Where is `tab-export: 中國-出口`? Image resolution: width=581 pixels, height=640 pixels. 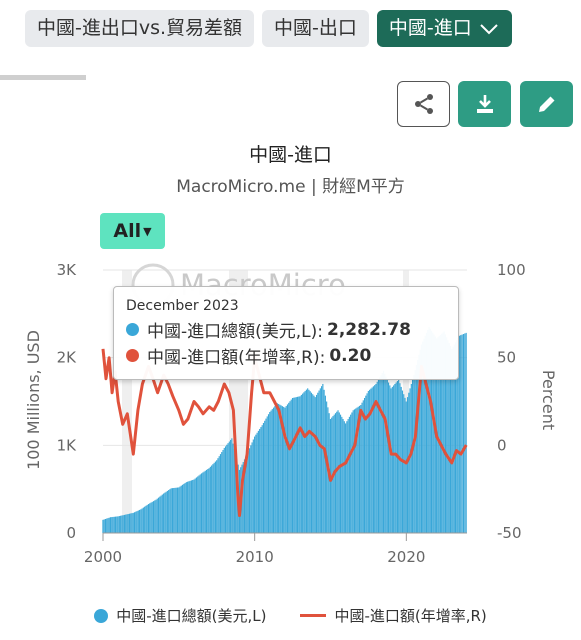
tab-export: 中國-出口 is located at coordinates (315, 28).